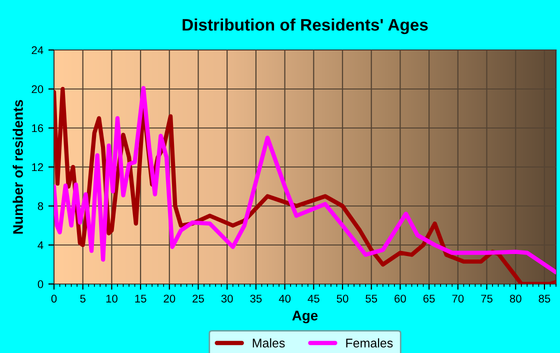 This screenshot has height=353, width=560. I want to click on x-tick-label: 50, so click(342, 298).